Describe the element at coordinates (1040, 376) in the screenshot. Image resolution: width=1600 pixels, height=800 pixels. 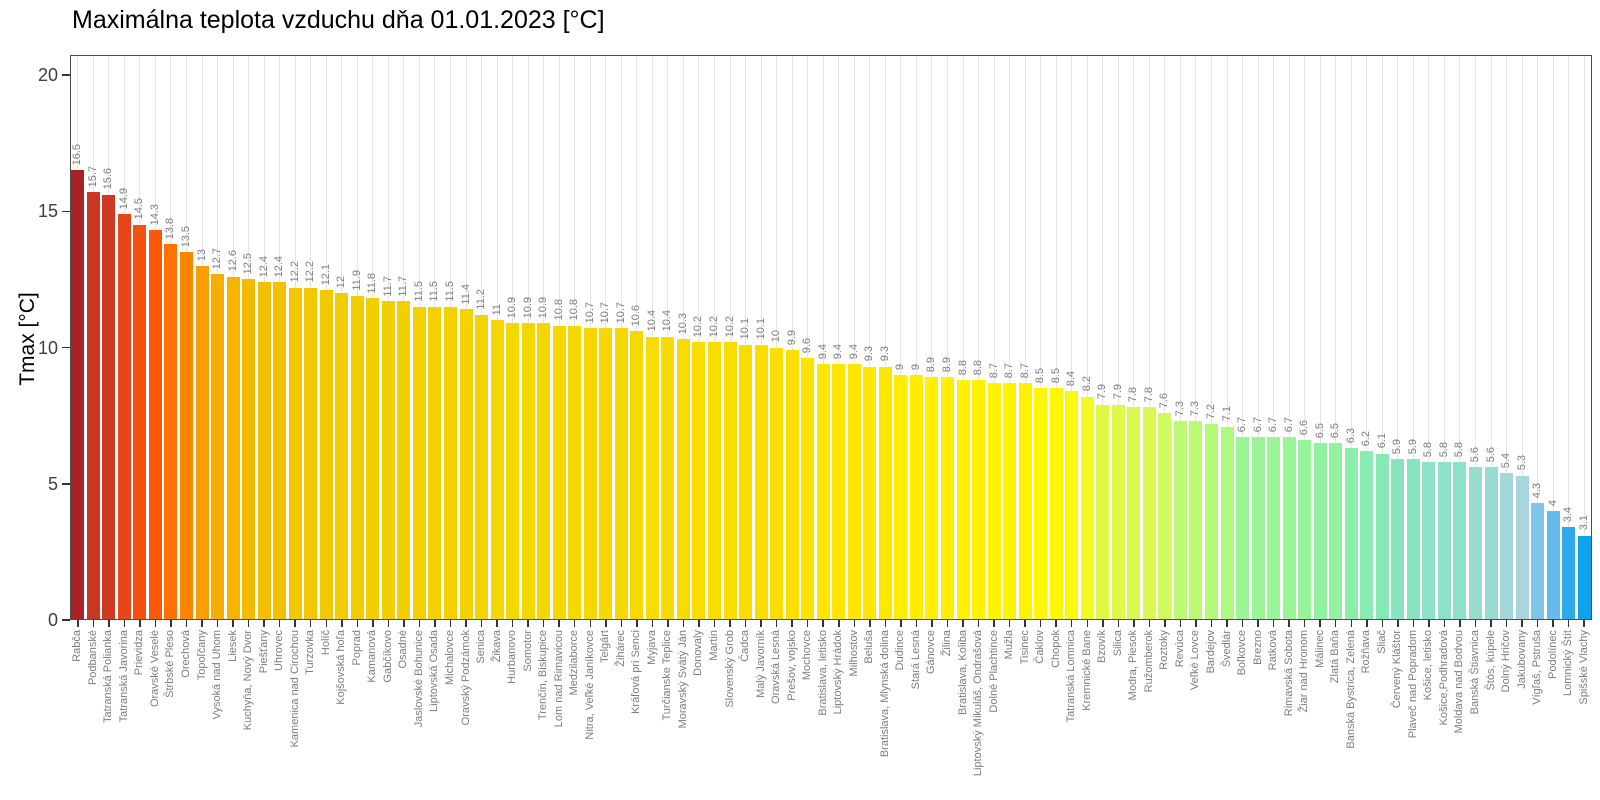
I see `bar-value-label: 8.5` at that location.